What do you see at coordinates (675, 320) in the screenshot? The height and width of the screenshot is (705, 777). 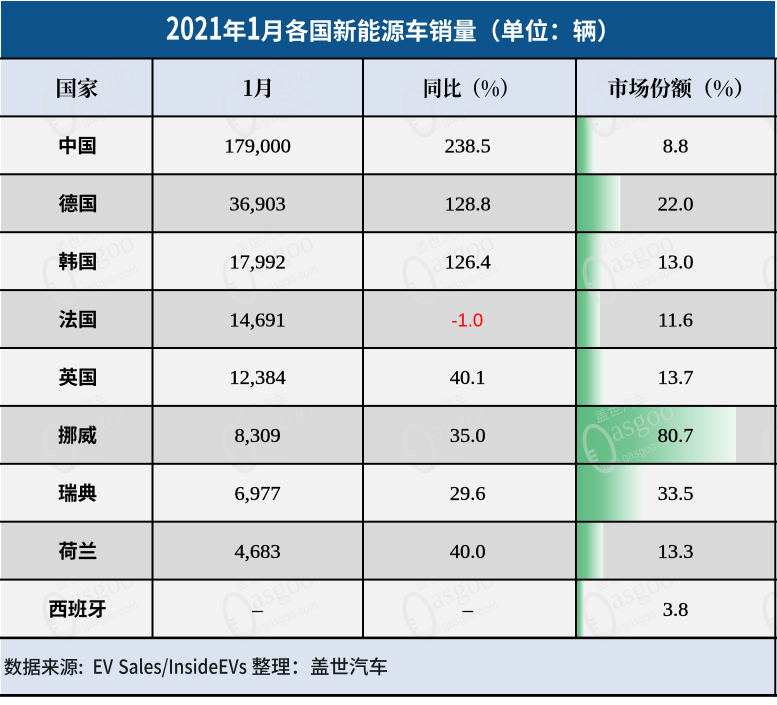 I see `svg-text: 11.6` at bounding box center [675, 320].